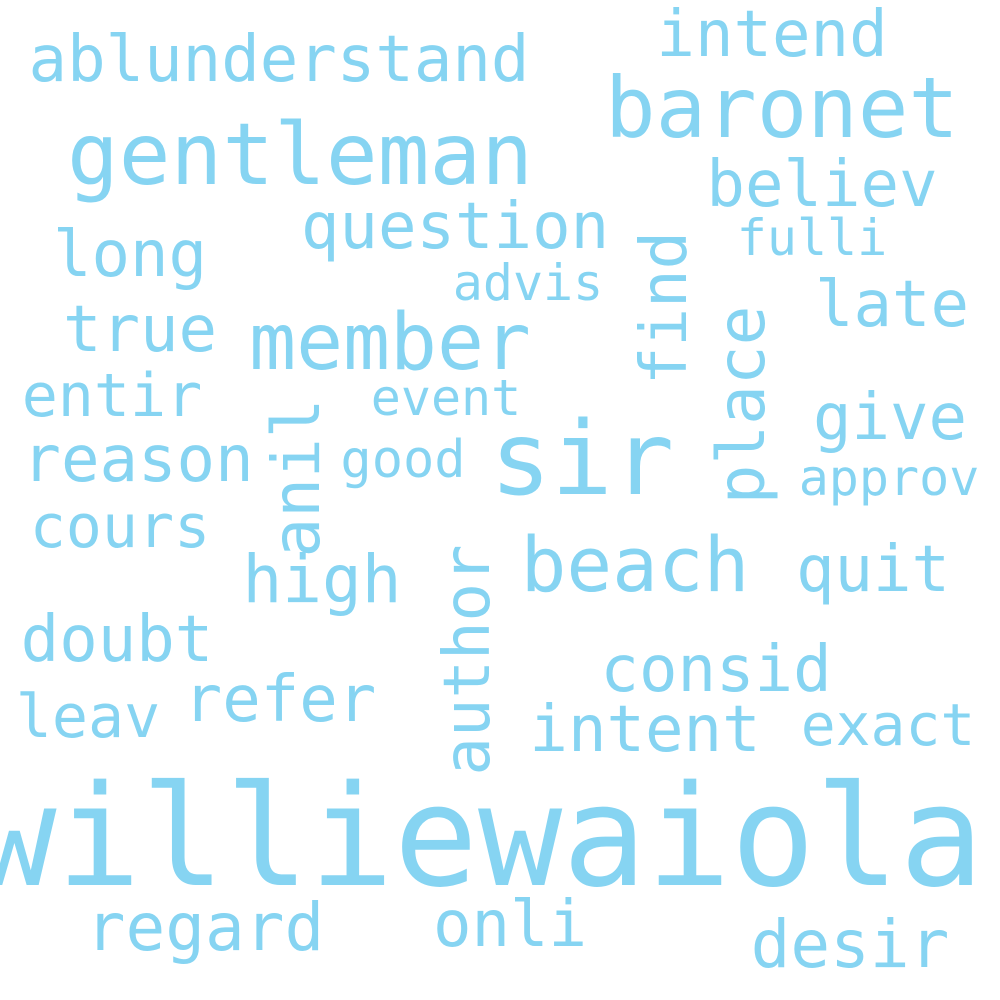  Describe the element at coordinates (120, 527) in the screenshot. I see `word-cours: cours` at that location.